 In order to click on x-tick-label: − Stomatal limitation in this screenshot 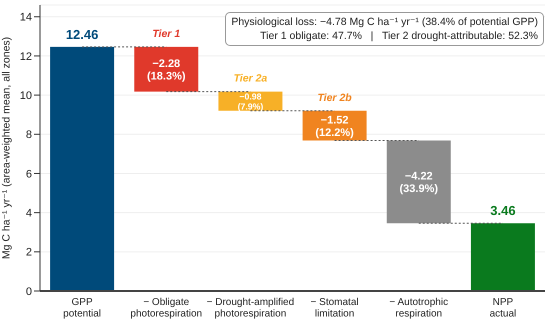, I will do `click(334, 308)`.